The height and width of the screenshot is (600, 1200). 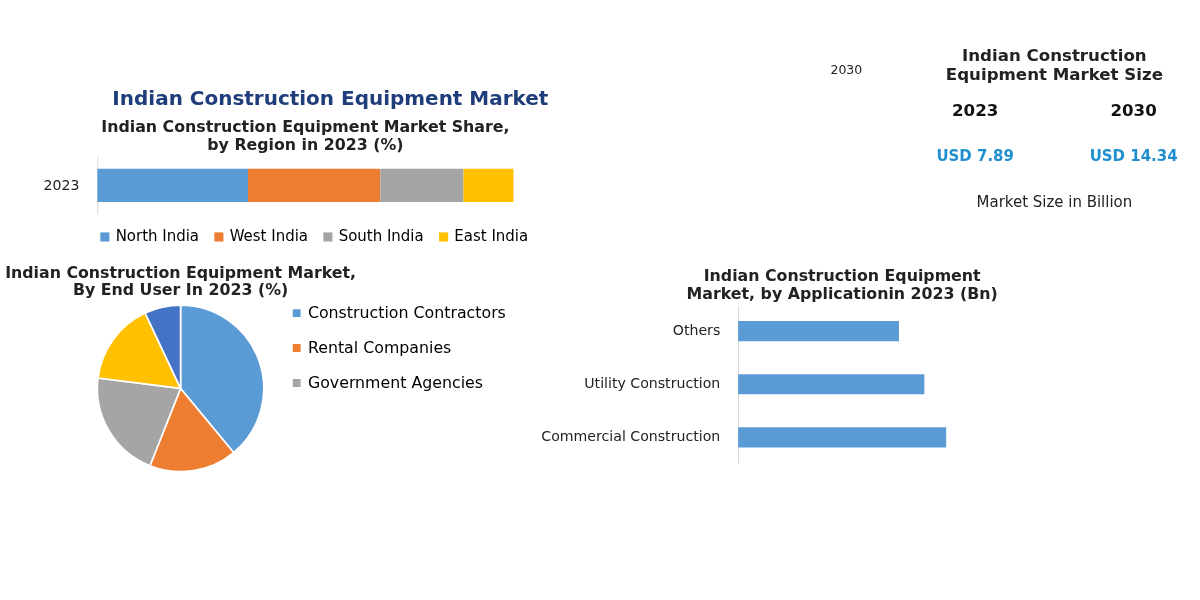 I want to click on text: Indian Construction Equipment Market, so click(x=330, y=98).